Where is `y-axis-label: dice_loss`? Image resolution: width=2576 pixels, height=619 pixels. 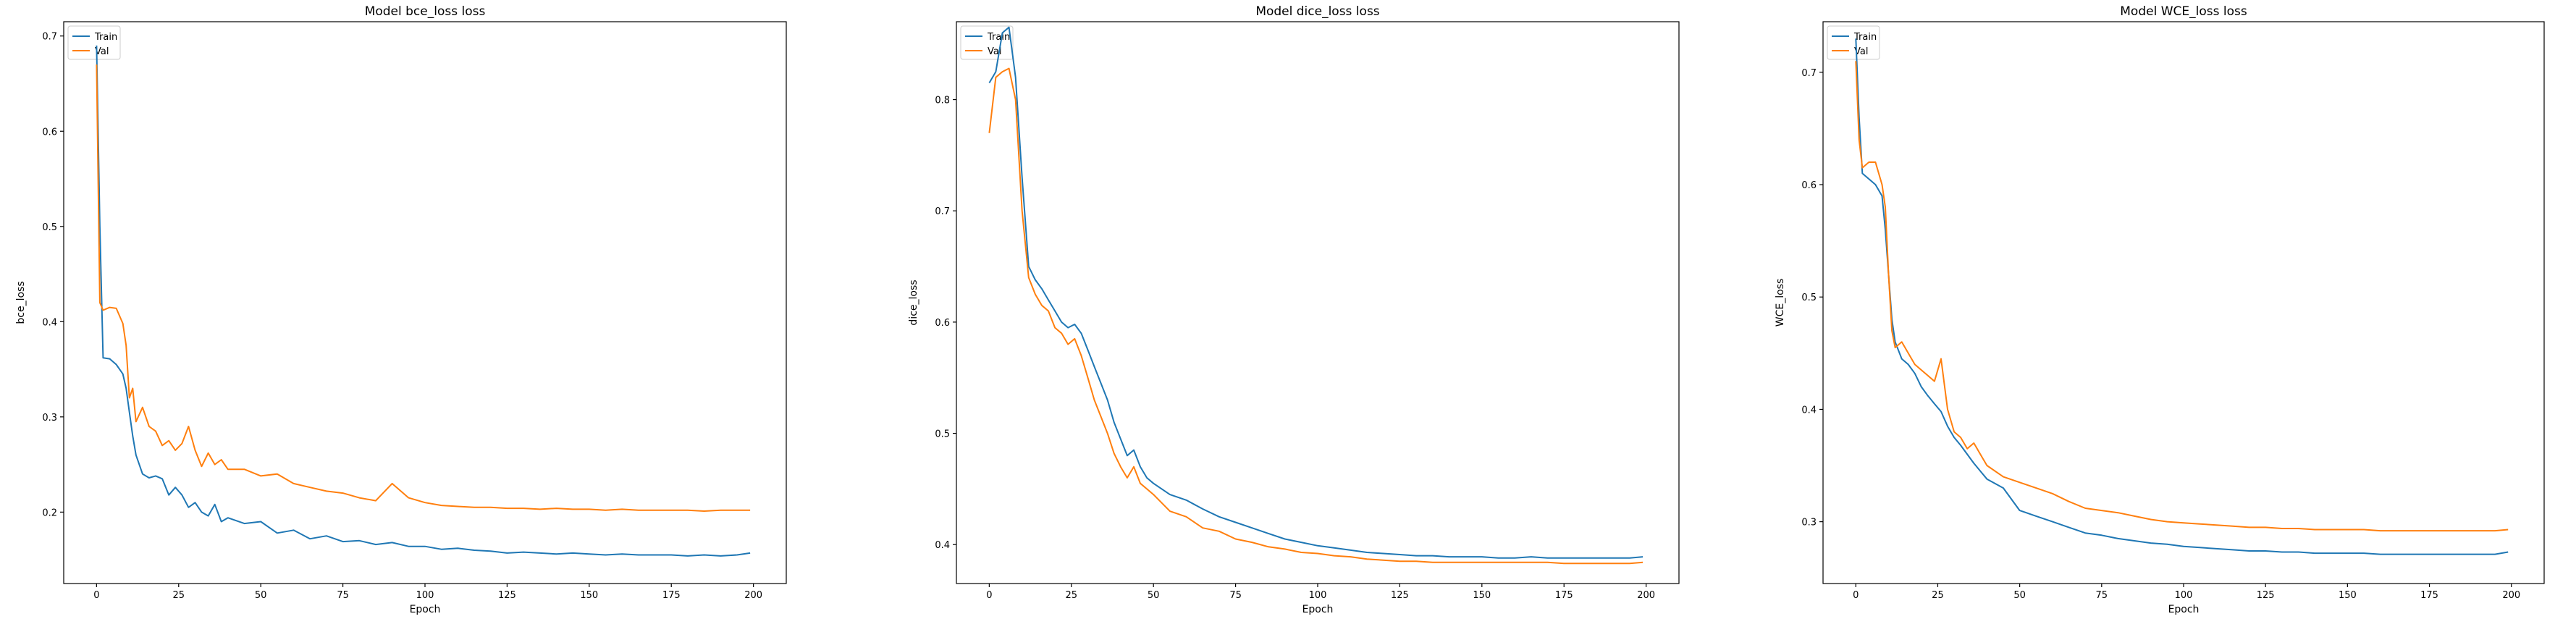
y-axis-label: dice_loss is located at coordinates (913, 302).